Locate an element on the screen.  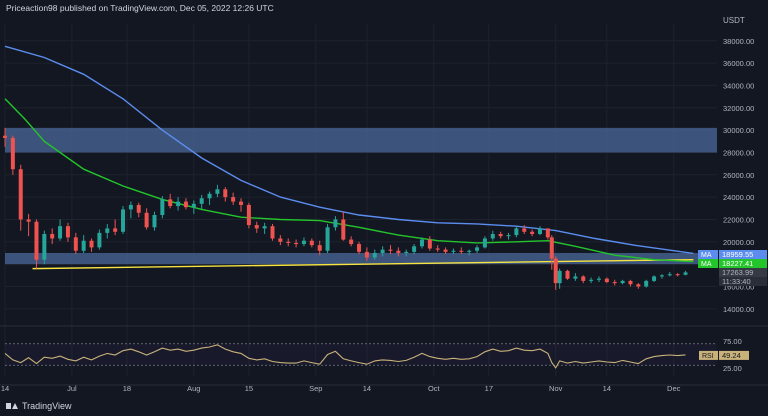
rsi-tick-label: 75.00 is located at coordinates (732, 341).